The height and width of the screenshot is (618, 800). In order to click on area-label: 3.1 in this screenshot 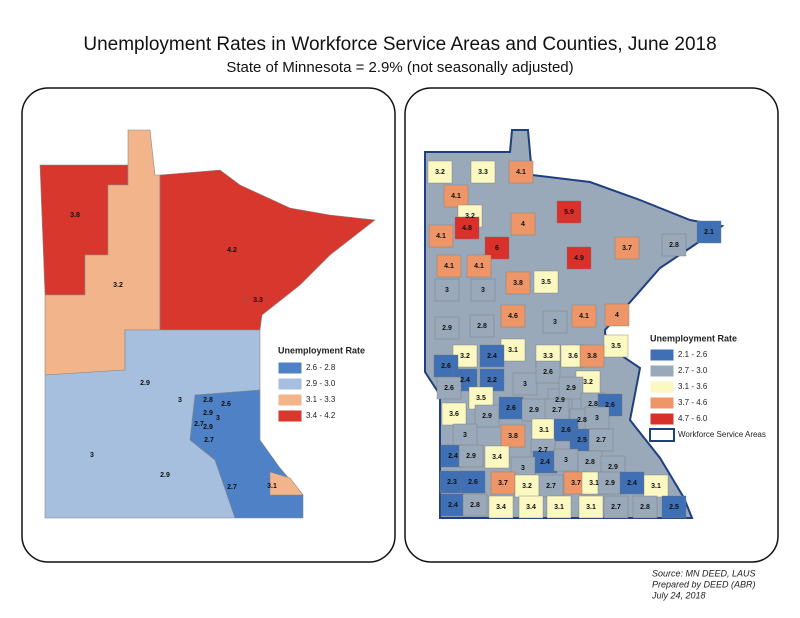, I will do `click(272, 486)`.